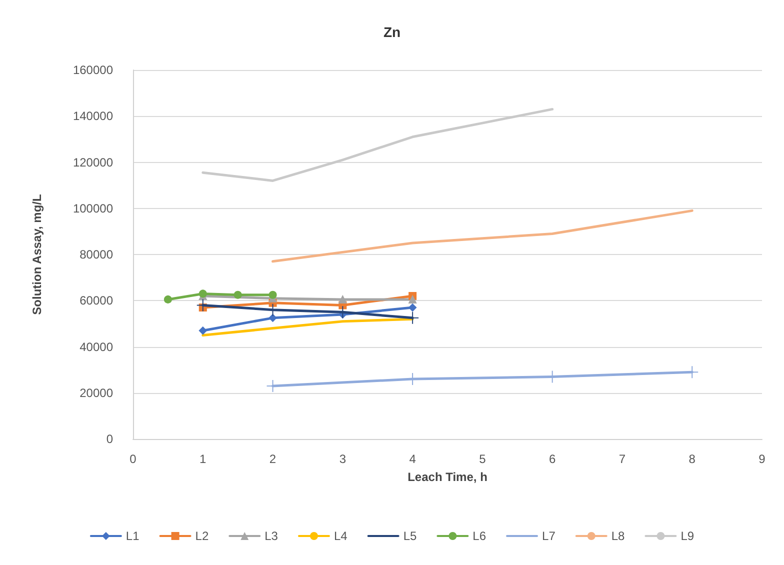 This screenshot has height=565, width=784. I want to click on x-tick-label: 7, so click(622, 459).